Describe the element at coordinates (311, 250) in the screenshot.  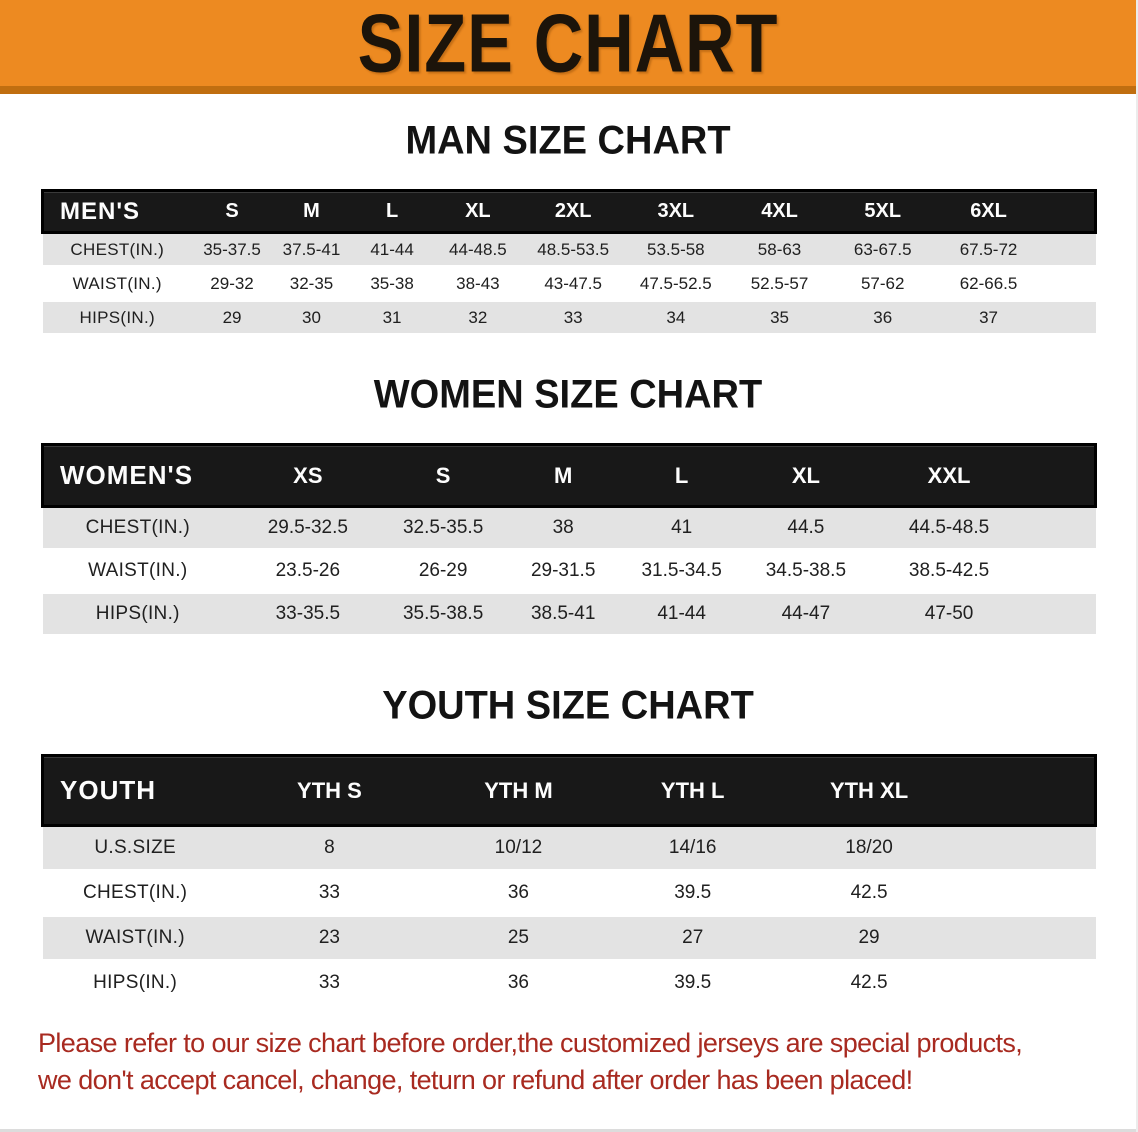
I see `size-value: 37.5-41` at that location.